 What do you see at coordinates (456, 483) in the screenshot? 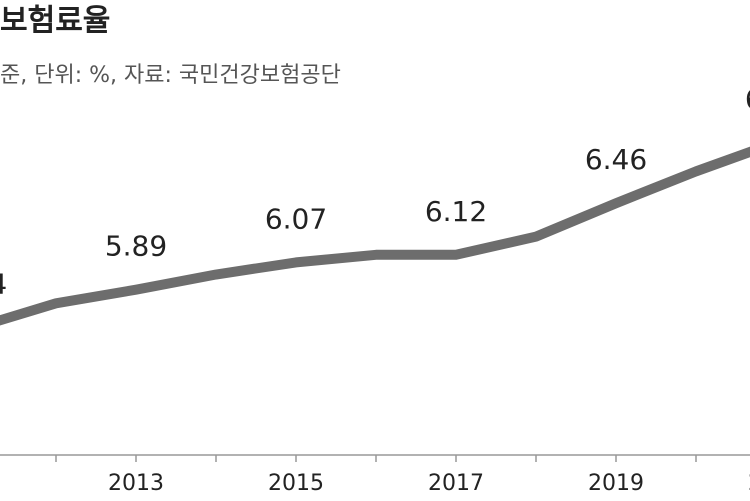
I see `x-tick-label: 2017` at bounding box center [456, 483].